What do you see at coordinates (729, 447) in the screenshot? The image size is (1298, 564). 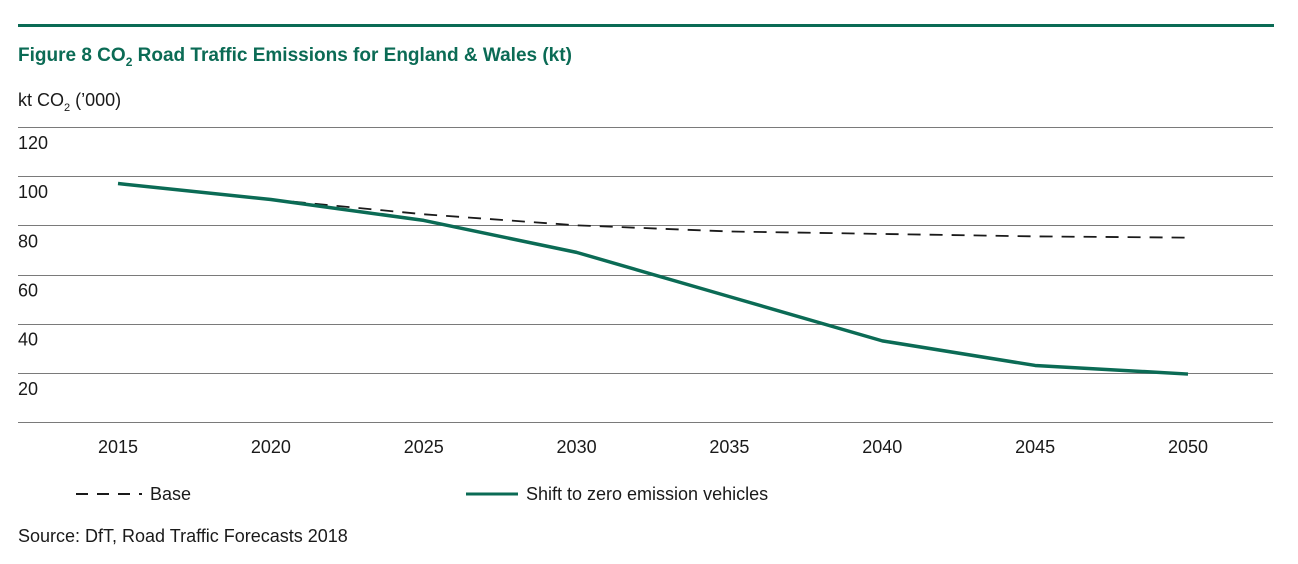 I see `x-tick-label: 2035` at bounding box center [729, 447].